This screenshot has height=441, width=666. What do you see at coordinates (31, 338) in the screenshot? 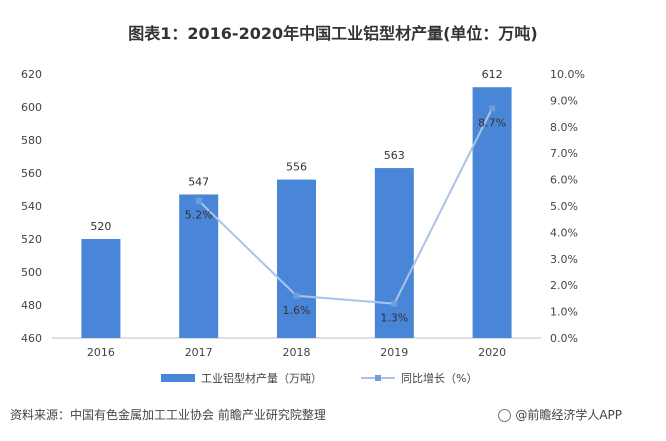
I see `y-left-tick-label: 460` at bounding box center [31, 338].